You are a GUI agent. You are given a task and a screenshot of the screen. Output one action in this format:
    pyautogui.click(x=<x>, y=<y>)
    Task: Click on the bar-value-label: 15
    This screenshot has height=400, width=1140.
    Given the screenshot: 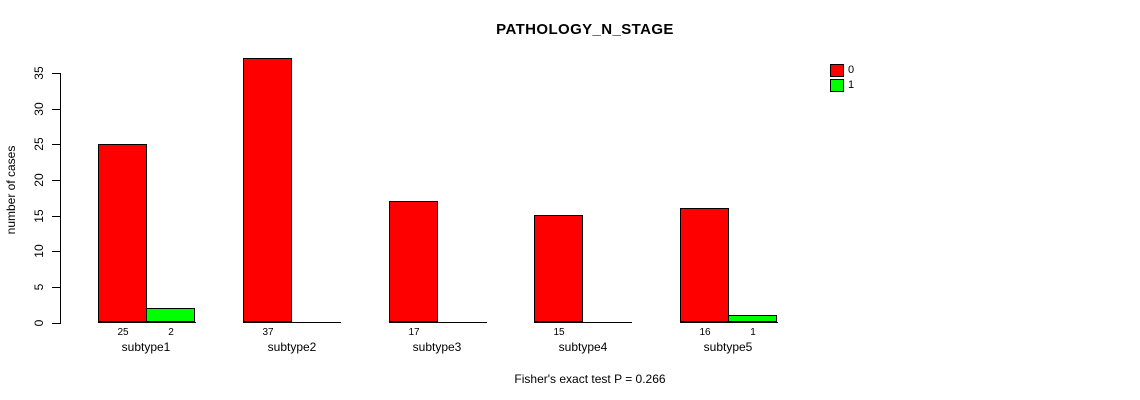 What is the action you would take?
    pyautogui.click(x=559, y=332)
    